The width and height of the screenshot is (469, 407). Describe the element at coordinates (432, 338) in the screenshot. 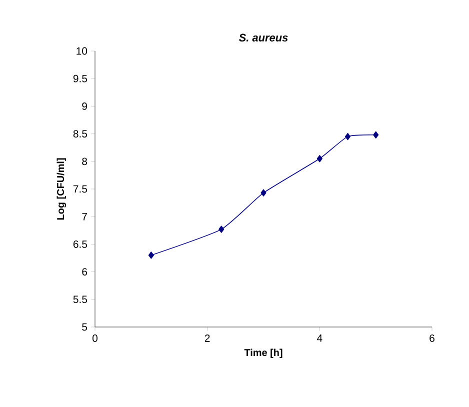

I see `x-tick-label: 6` at that location.